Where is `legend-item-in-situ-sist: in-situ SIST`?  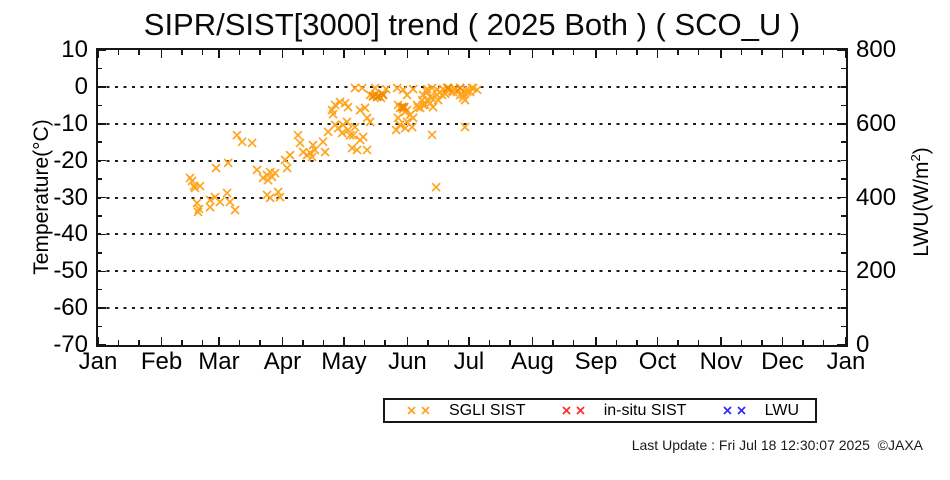 legend-item-in-situ-sist: in-situ SIST is located at coordinates (624, 411).